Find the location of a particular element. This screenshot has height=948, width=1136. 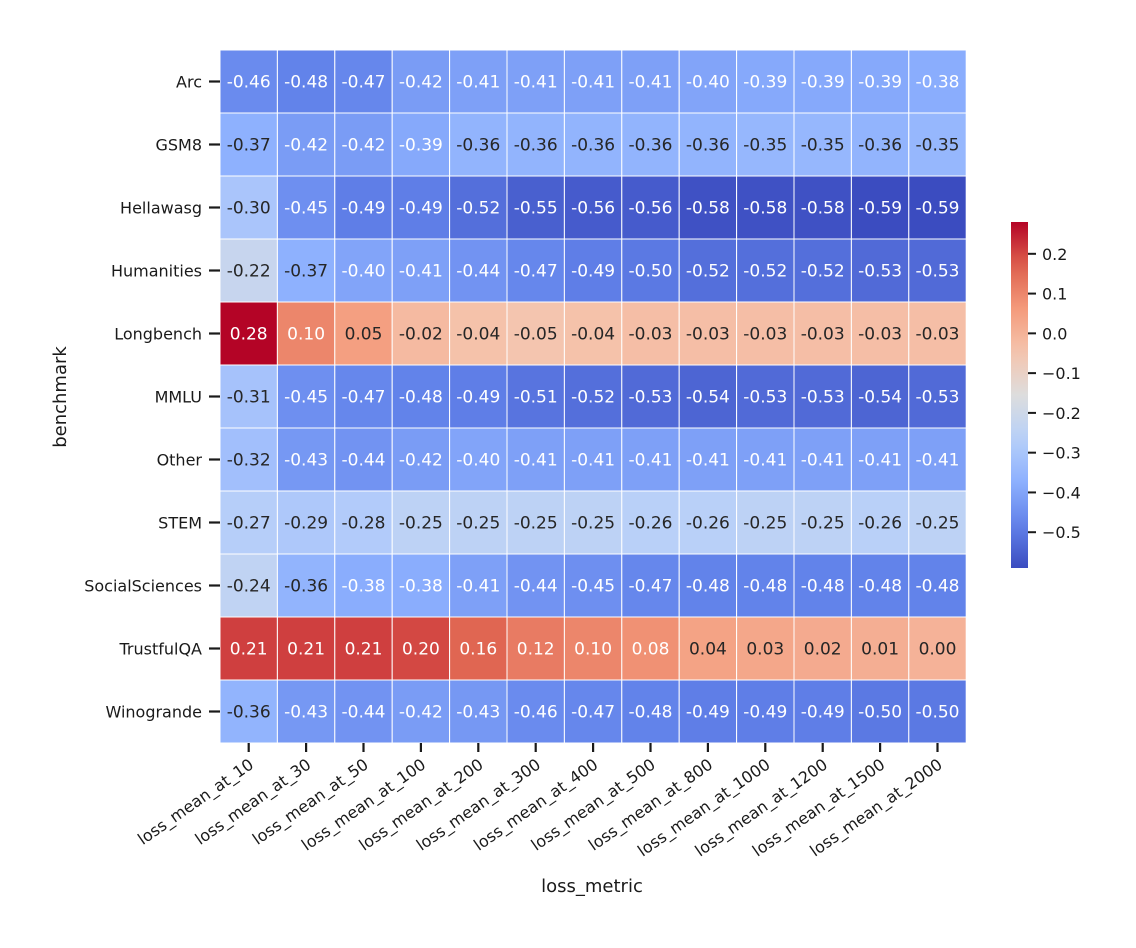

cell-value-label: 0.05 is located at coordinates (364, 335).